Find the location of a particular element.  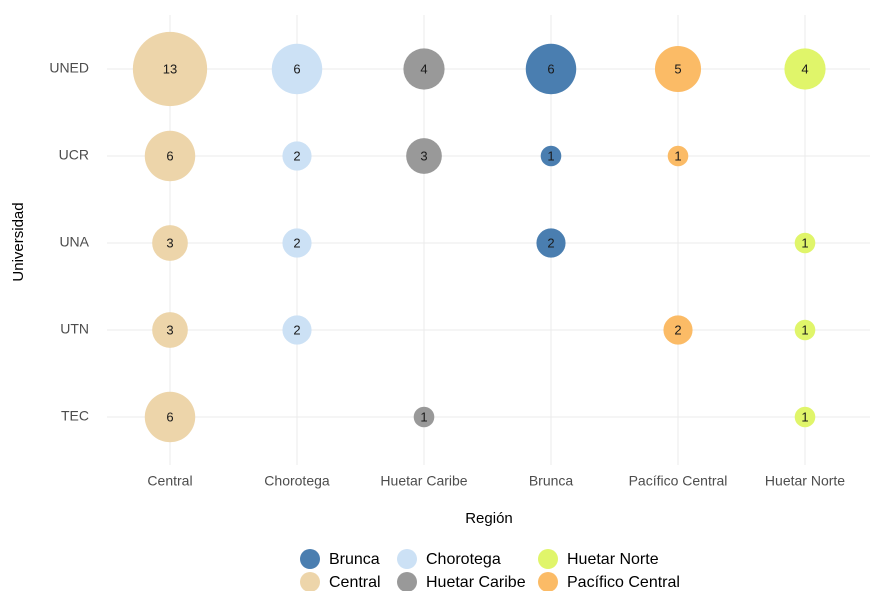

y-axis-title: Universidad is located at coordinates (18, 241).